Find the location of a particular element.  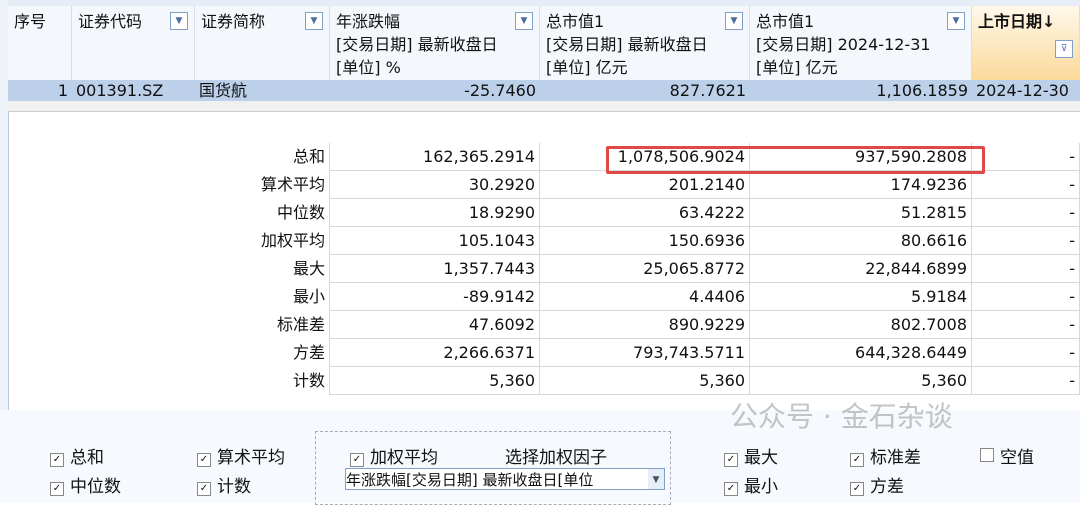

checkbox-label: 计数 is located at coordinates (234, 487).